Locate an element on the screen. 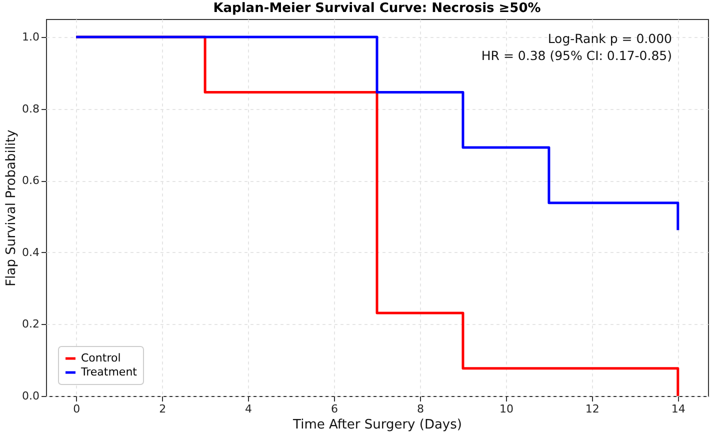  chart-title: Kaplan-Meier Survival Curve: Necrosis ≥50% is located at coordinates (377, 8).